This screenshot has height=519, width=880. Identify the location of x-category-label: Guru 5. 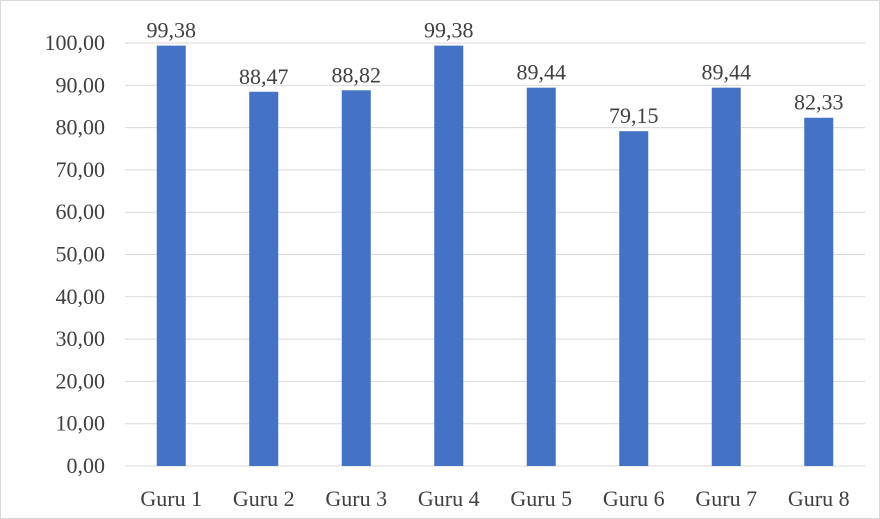
(541, 498).